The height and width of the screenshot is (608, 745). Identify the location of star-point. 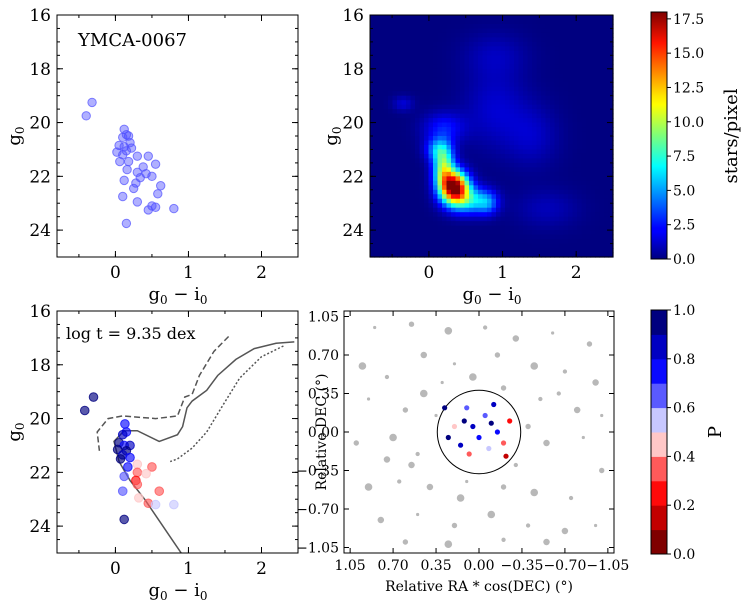
(161, 186).